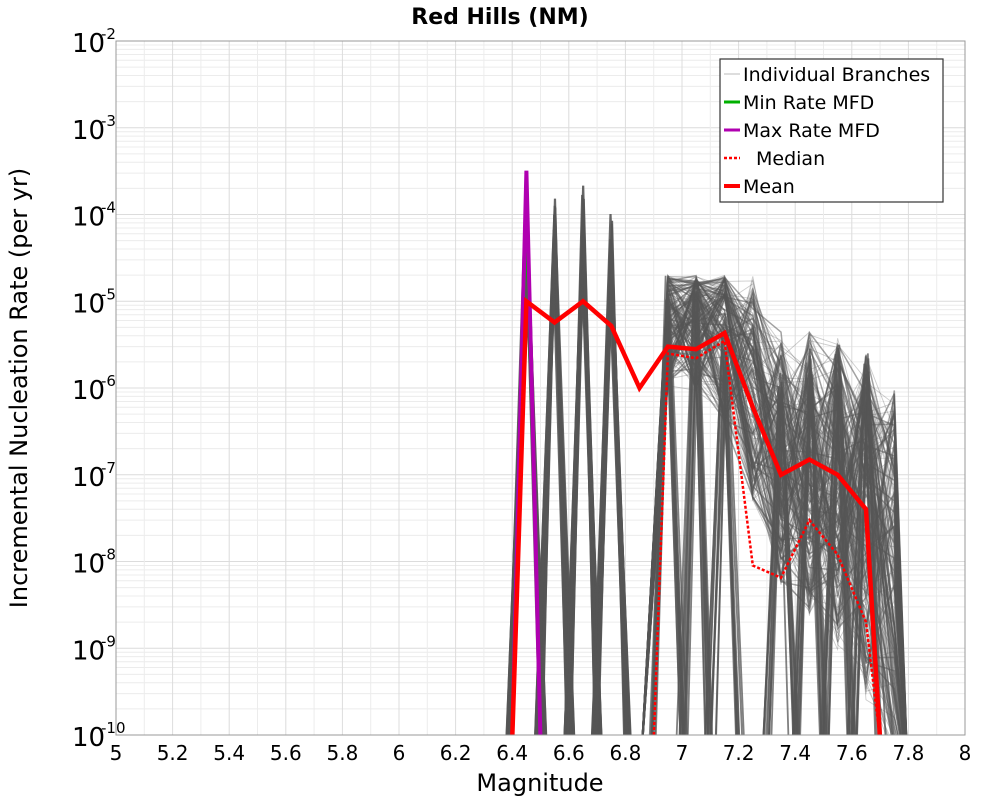 This screenshot has height=800, width=1000. I want to click on legend-entry-label: Mean, so click(769, 187).